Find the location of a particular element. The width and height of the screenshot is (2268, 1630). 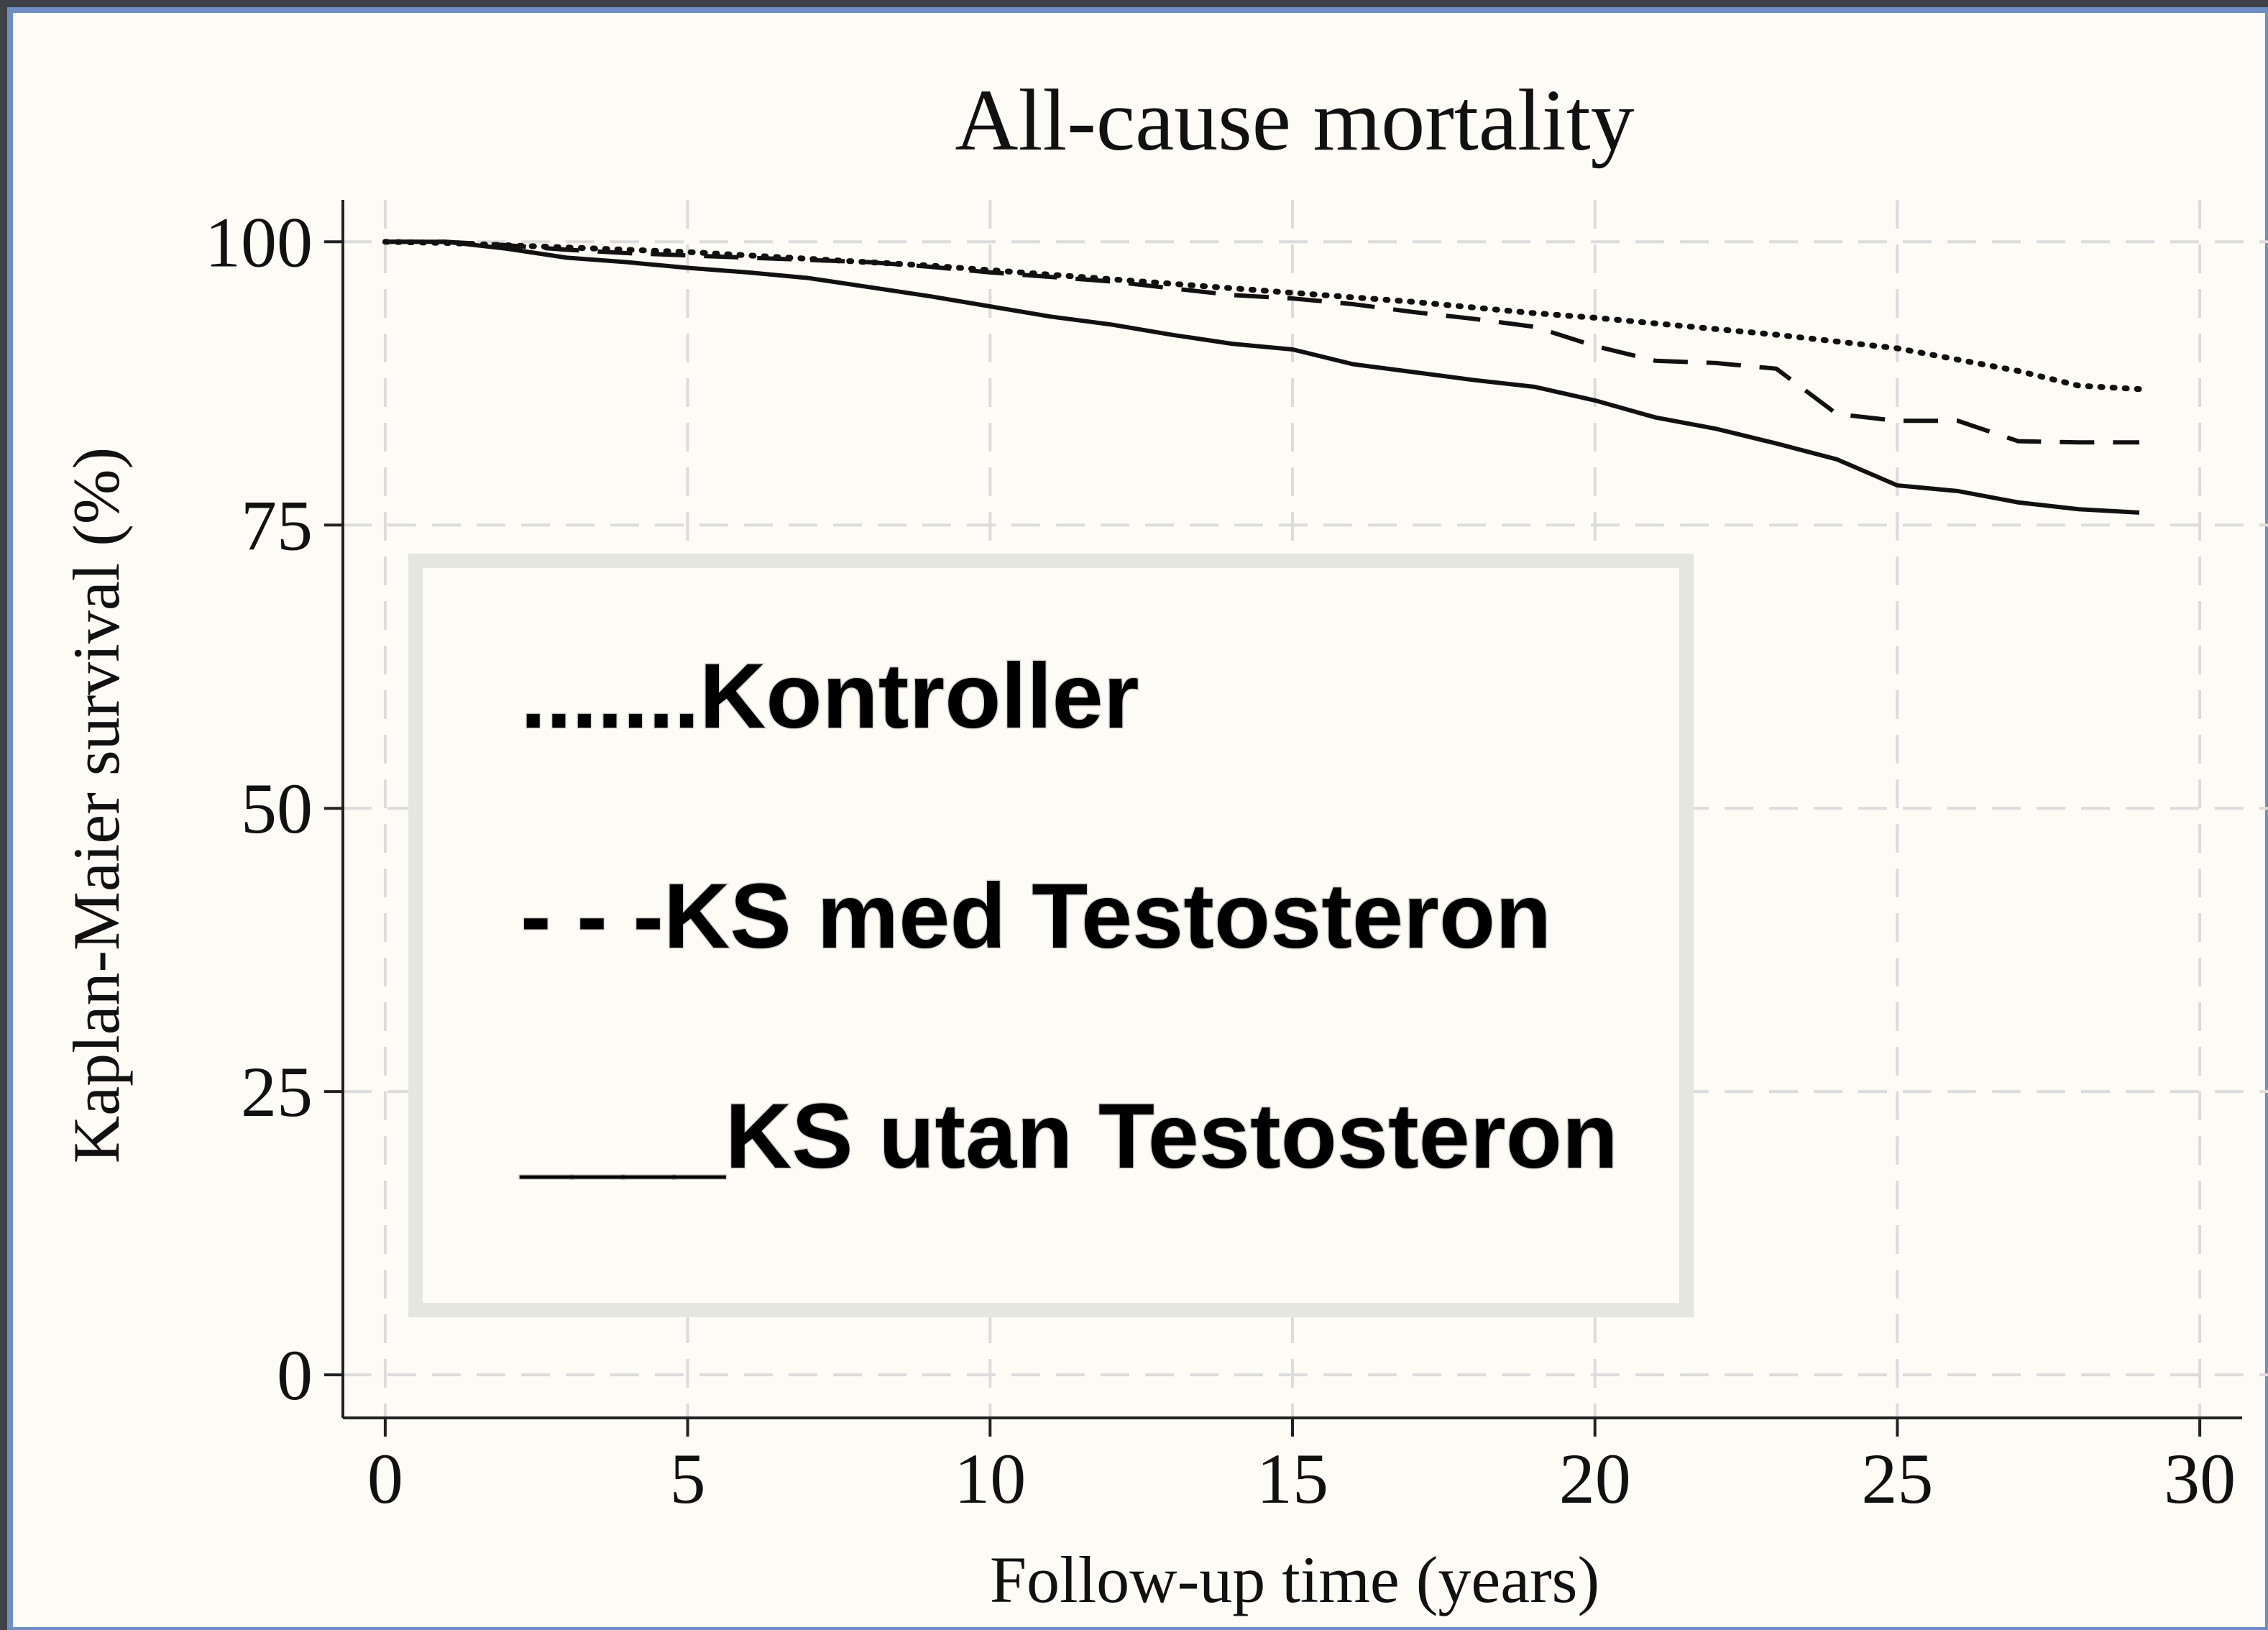

y-tick-label: 75 is located at coordinates (277, 525).